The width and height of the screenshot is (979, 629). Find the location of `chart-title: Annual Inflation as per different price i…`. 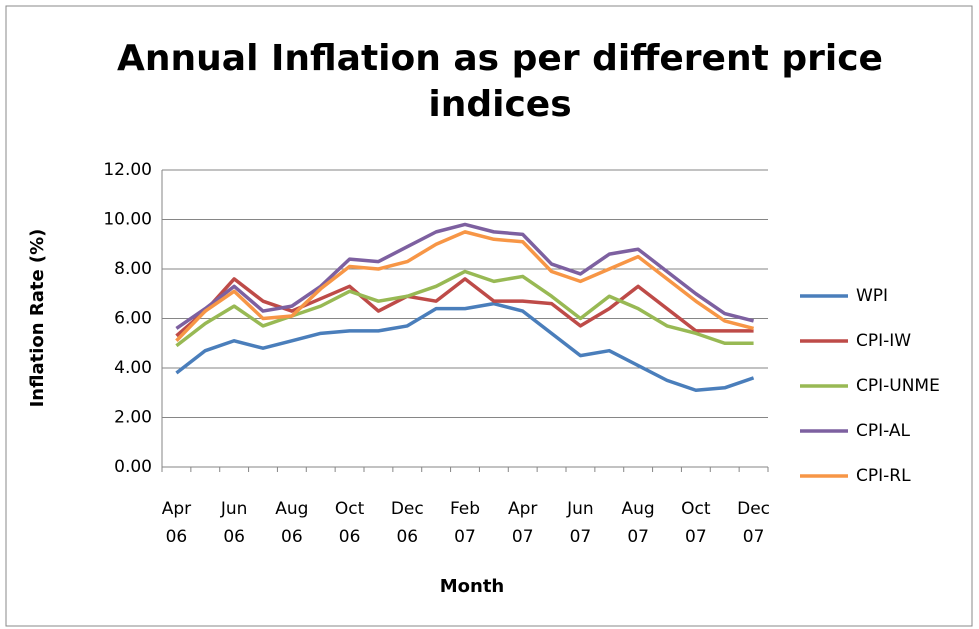

chart-title: Annual Inflation as per different price i… is located at coordinates (500, 81).